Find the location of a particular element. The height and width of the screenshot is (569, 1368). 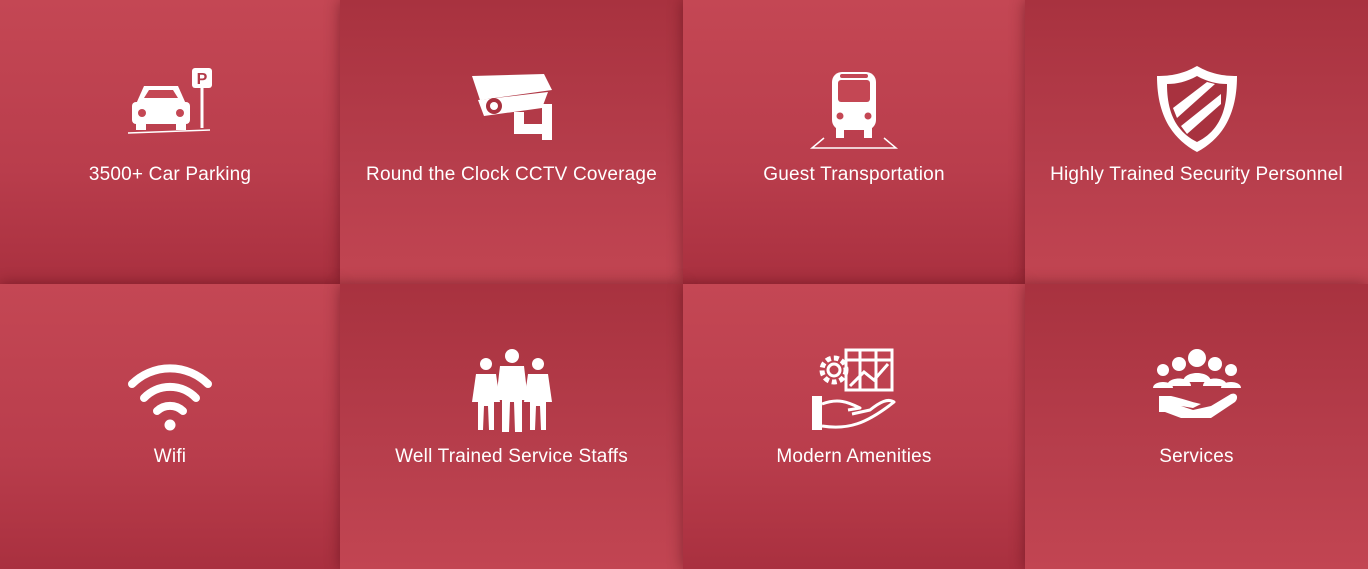

tile-label: Modern Amenities is located at coordinates (854, 456).